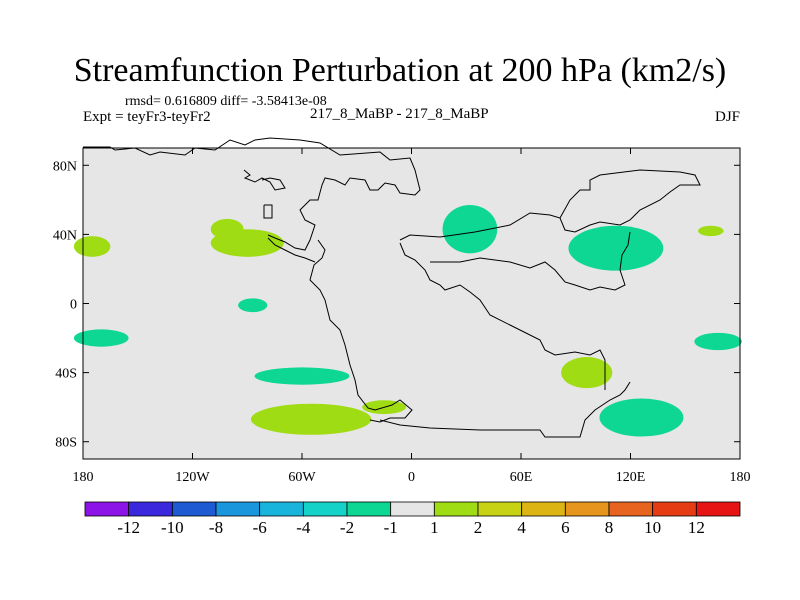 The width and height of the screenshot is (800, 600). I want to click on greenland-coast, so click(264, 180).